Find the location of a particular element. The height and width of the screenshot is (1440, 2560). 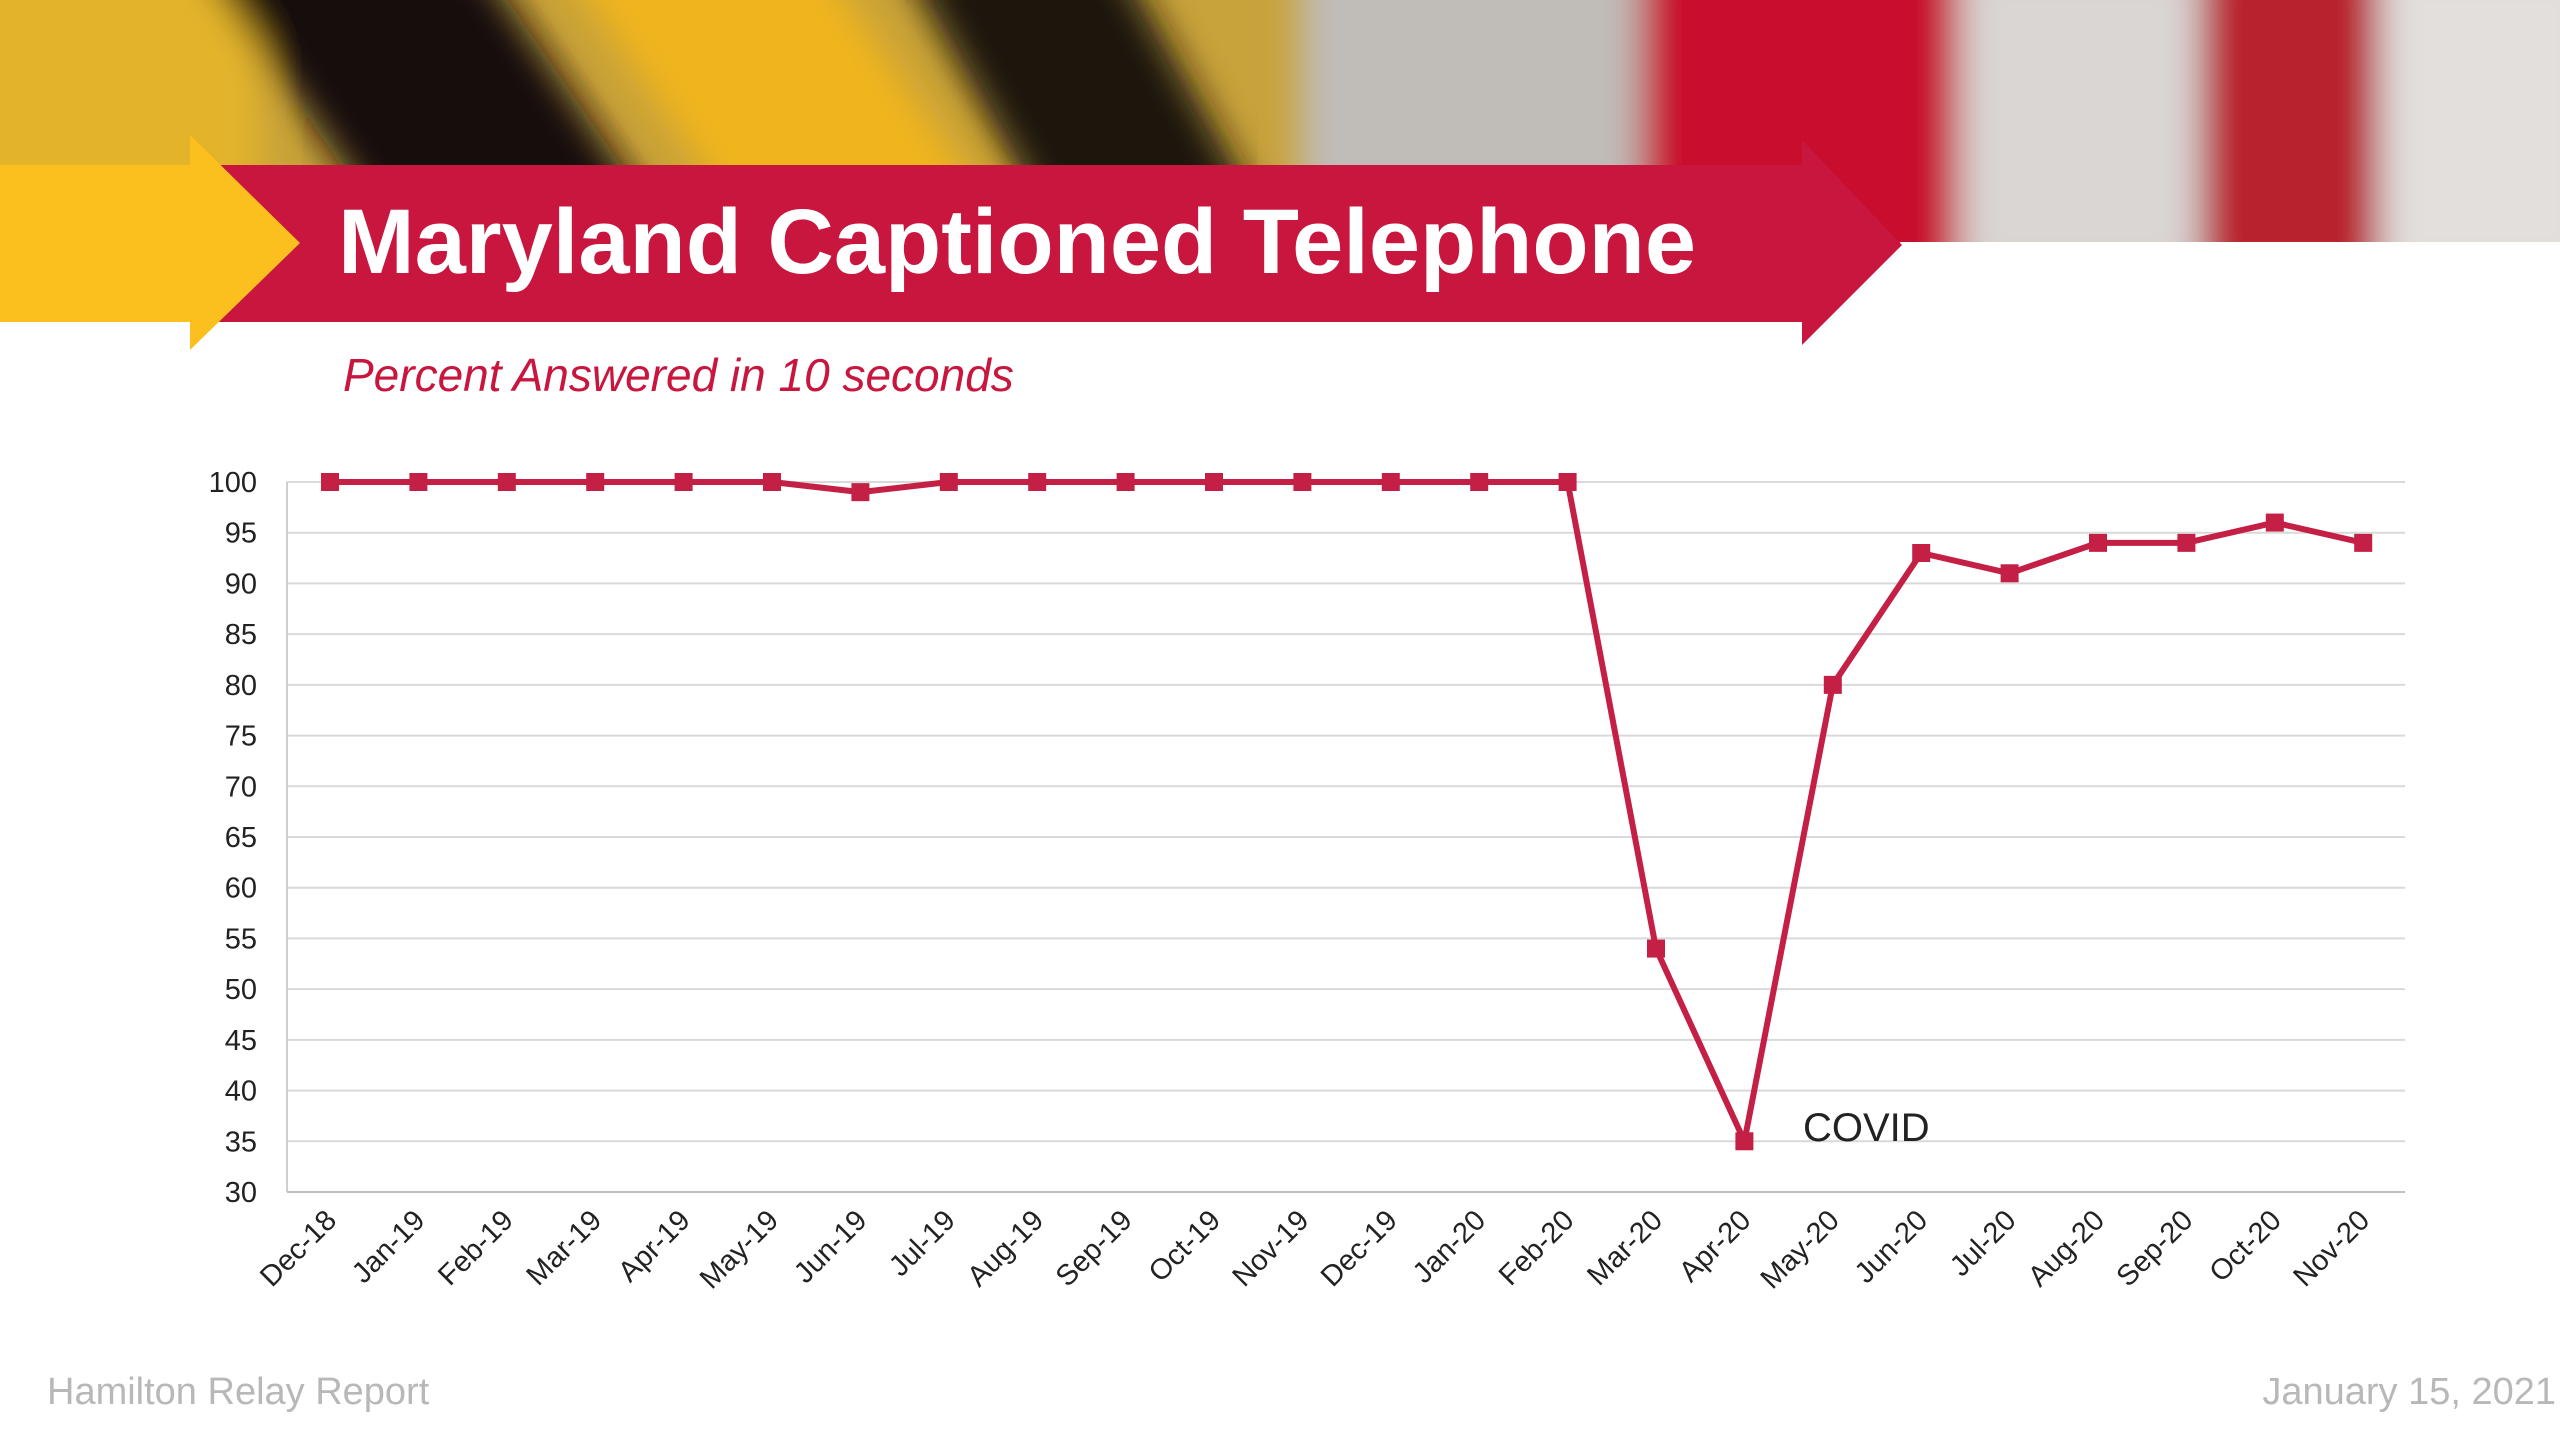

covid-annotation: COVID is located at coordinates (1866, 1128).